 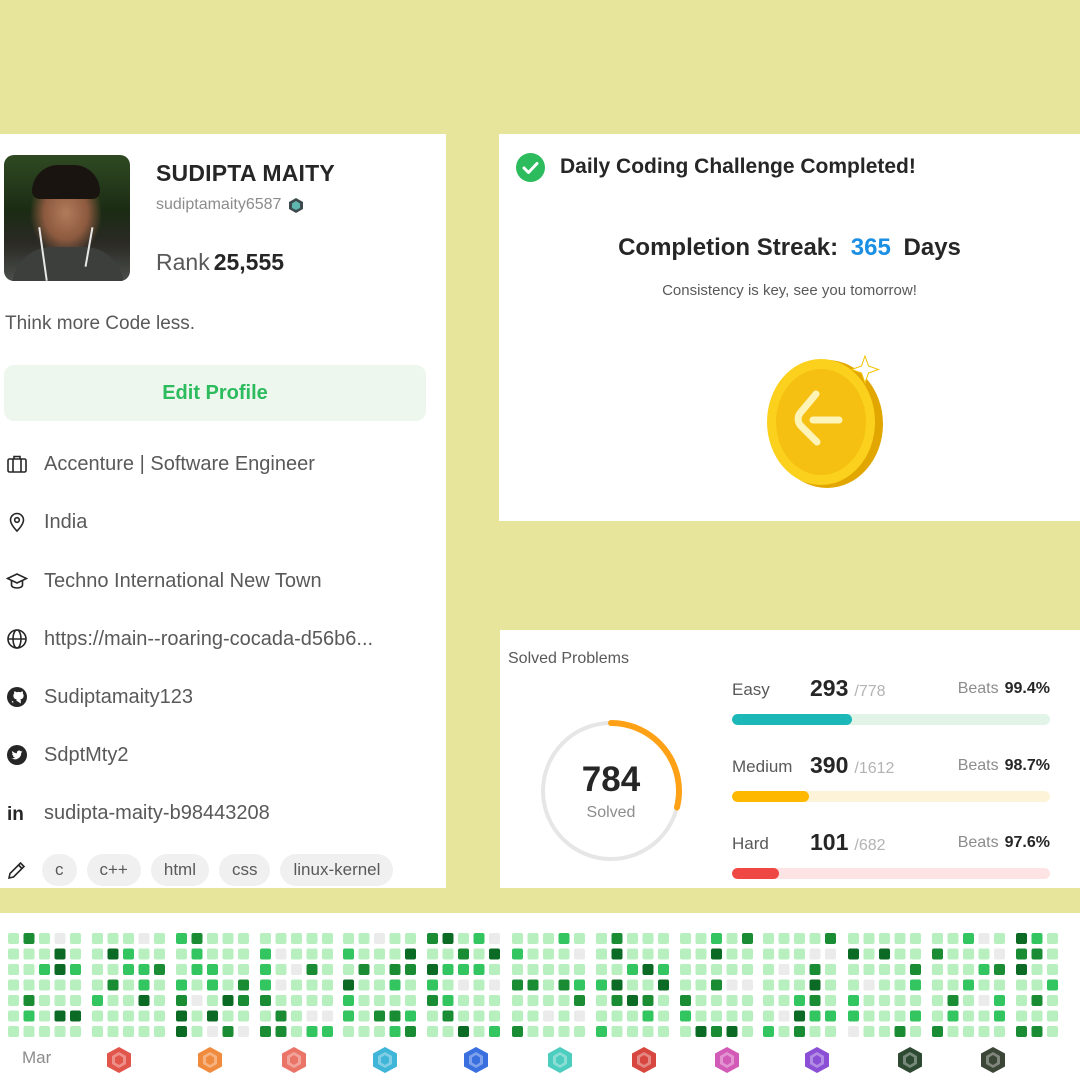 What do you see at coordinates (910, 1060) in the screenshot?
I see `badge-dark-green-icon` at bounding box center [910, 1060].